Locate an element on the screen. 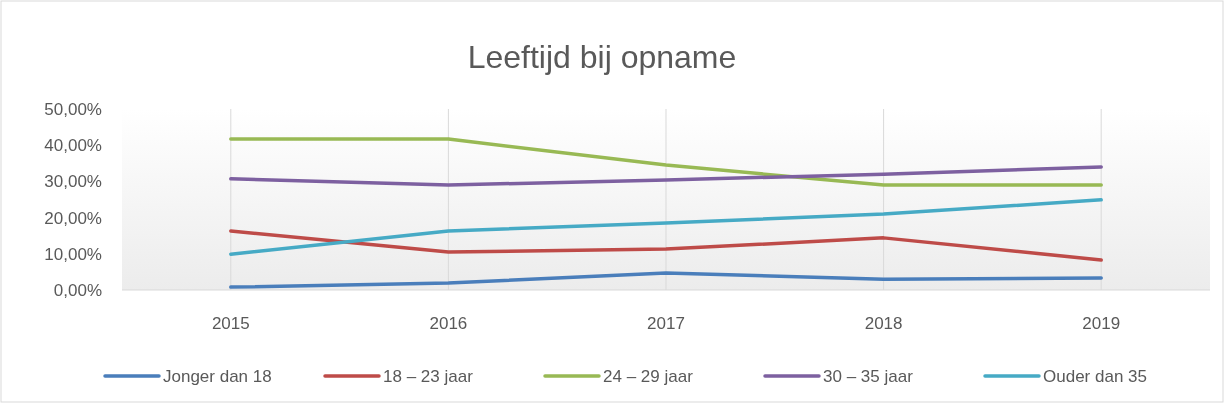 This screenshot has width=1224, height=403. legend-label: 24 – 29 jaar is located at coordinates (648, 376).